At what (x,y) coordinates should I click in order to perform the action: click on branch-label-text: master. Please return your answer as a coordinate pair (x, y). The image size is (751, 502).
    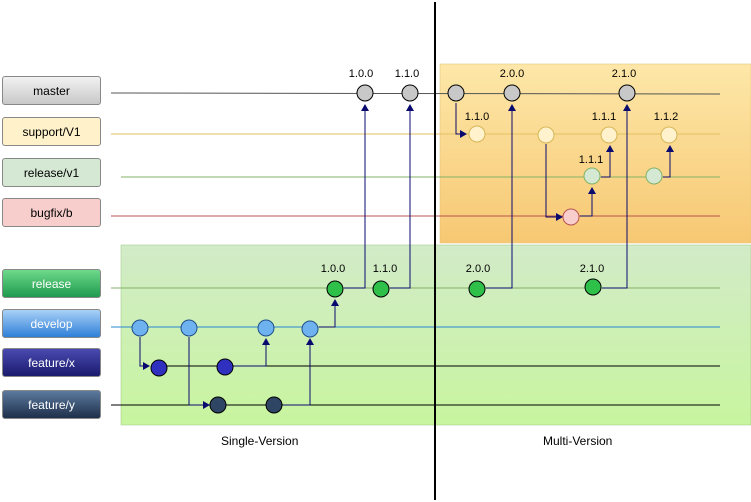
    Looking at the image, I should click on (51, 90).